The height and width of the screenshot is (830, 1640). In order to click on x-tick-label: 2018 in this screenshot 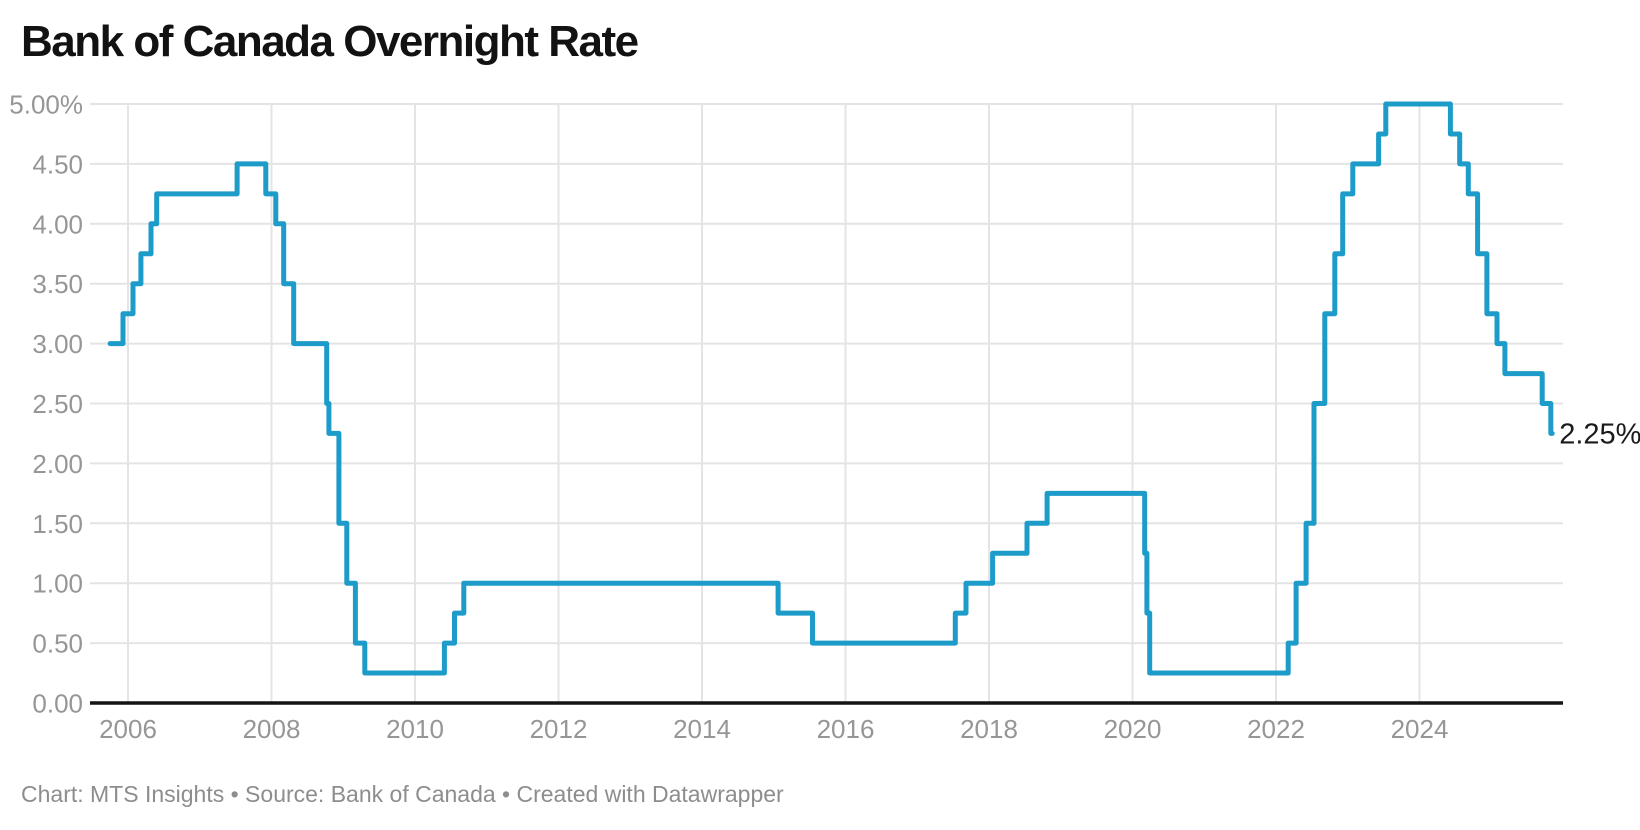, I will do `click(989, 729)`.